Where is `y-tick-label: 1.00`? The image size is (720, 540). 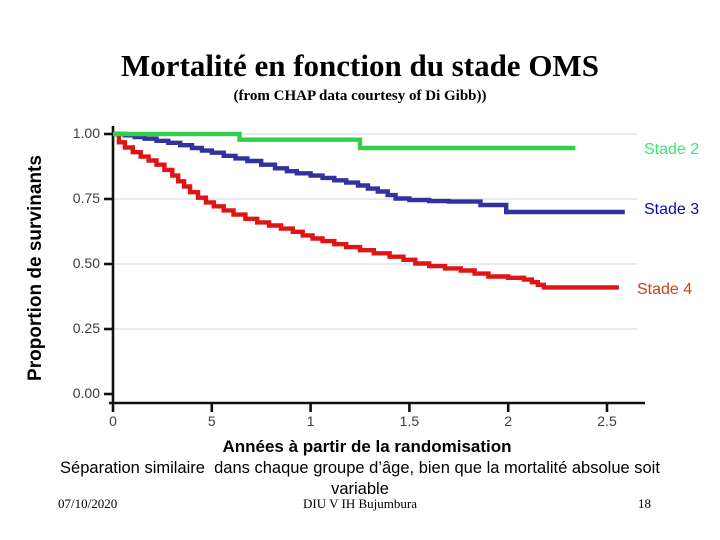 y-tick-label: 1.00 is located at coordinates (86, 133).